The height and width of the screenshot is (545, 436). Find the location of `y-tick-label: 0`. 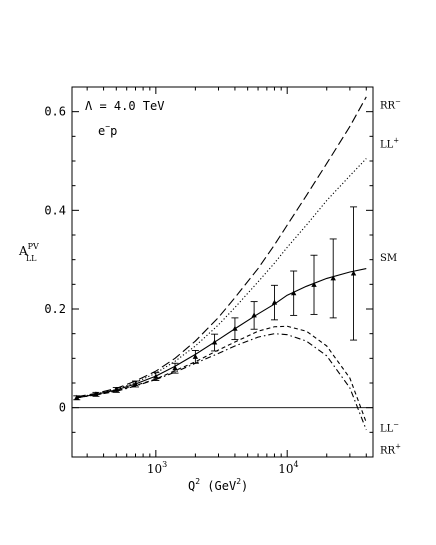

y-tick-label: 0 is located at coordinates (62, 408).